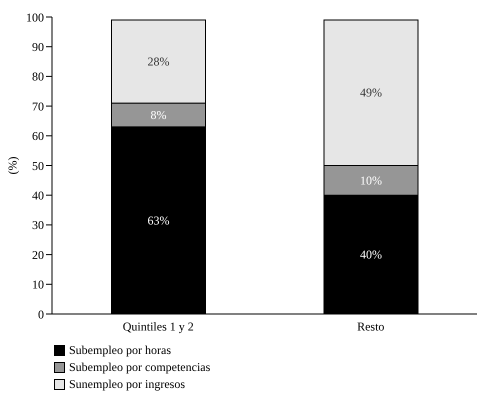  Describe the element at coordinates (158, 327) in the screenshot. I see `x-tick-label: Quintiles 1 y 2` at that location.